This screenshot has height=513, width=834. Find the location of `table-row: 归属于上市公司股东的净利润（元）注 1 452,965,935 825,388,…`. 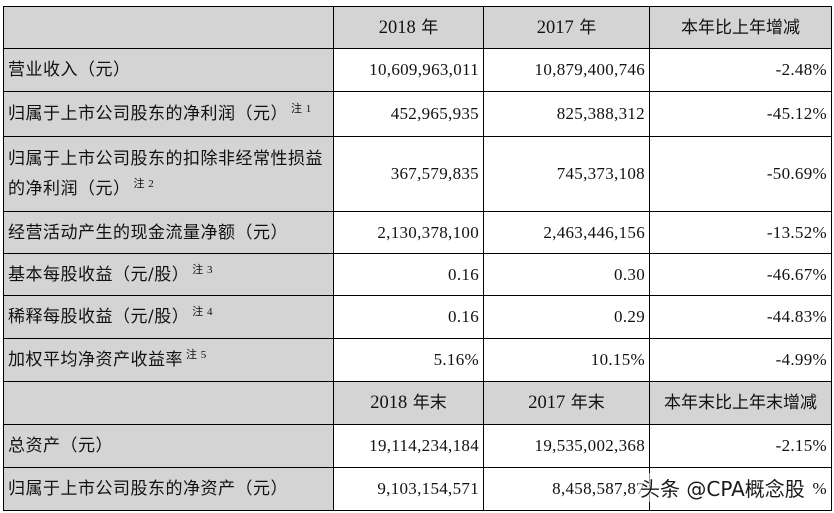

table-row: 归属于上市公司股东的净利润（元）注 1 452,965,935 825,388,… is located at coordinates (417, 114).